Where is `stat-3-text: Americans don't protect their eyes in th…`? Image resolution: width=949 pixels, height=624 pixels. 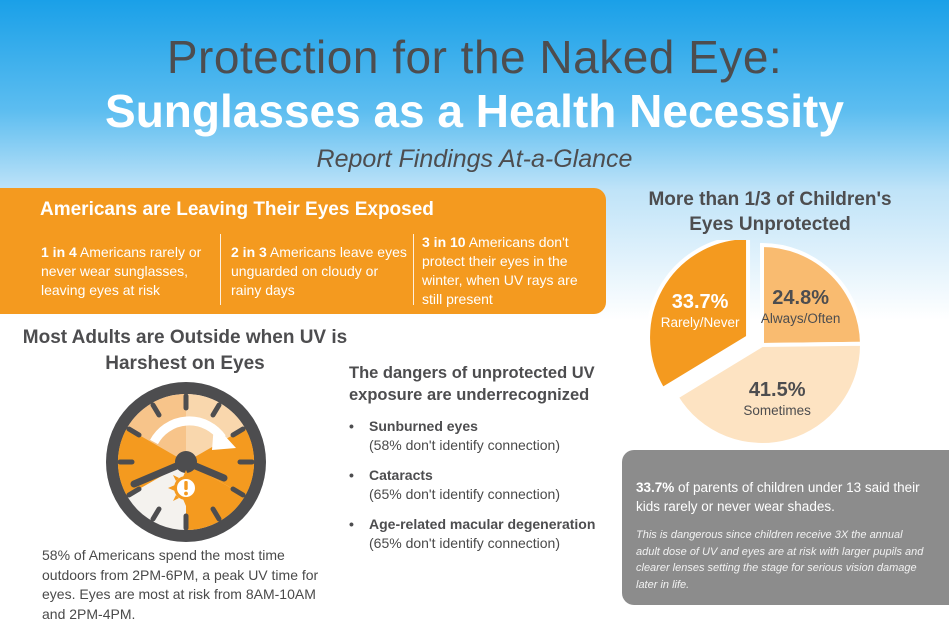 stat-3-text: Americans don't protect their eyes in th… is located at coordinates (500, 270).